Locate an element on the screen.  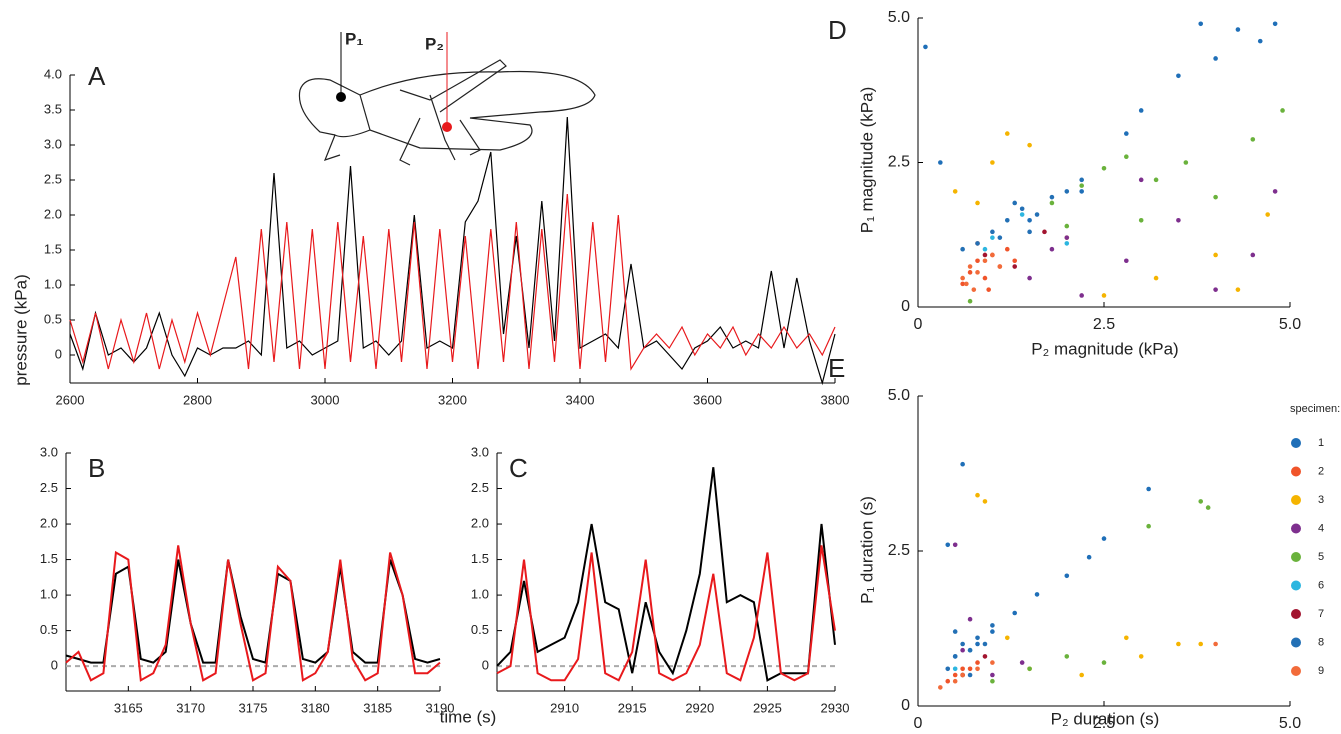
x-tick-label: 2910 is located at coordinates (564, 707).